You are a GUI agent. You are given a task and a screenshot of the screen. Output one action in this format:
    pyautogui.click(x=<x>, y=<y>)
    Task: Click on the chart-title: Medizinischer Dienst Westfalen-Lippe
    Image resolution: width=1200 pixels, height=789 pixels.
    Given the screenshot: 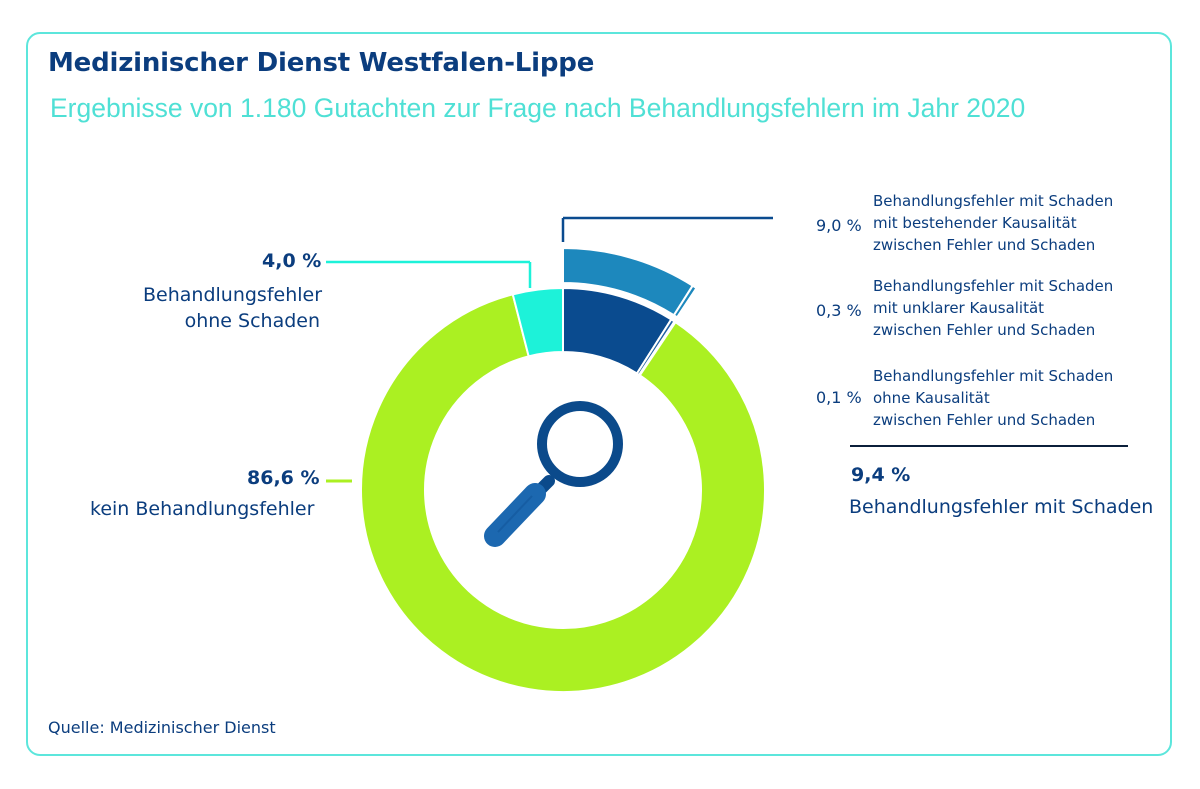 What is the action you would take?
    pyautogui.click(x=321, y=63)
    